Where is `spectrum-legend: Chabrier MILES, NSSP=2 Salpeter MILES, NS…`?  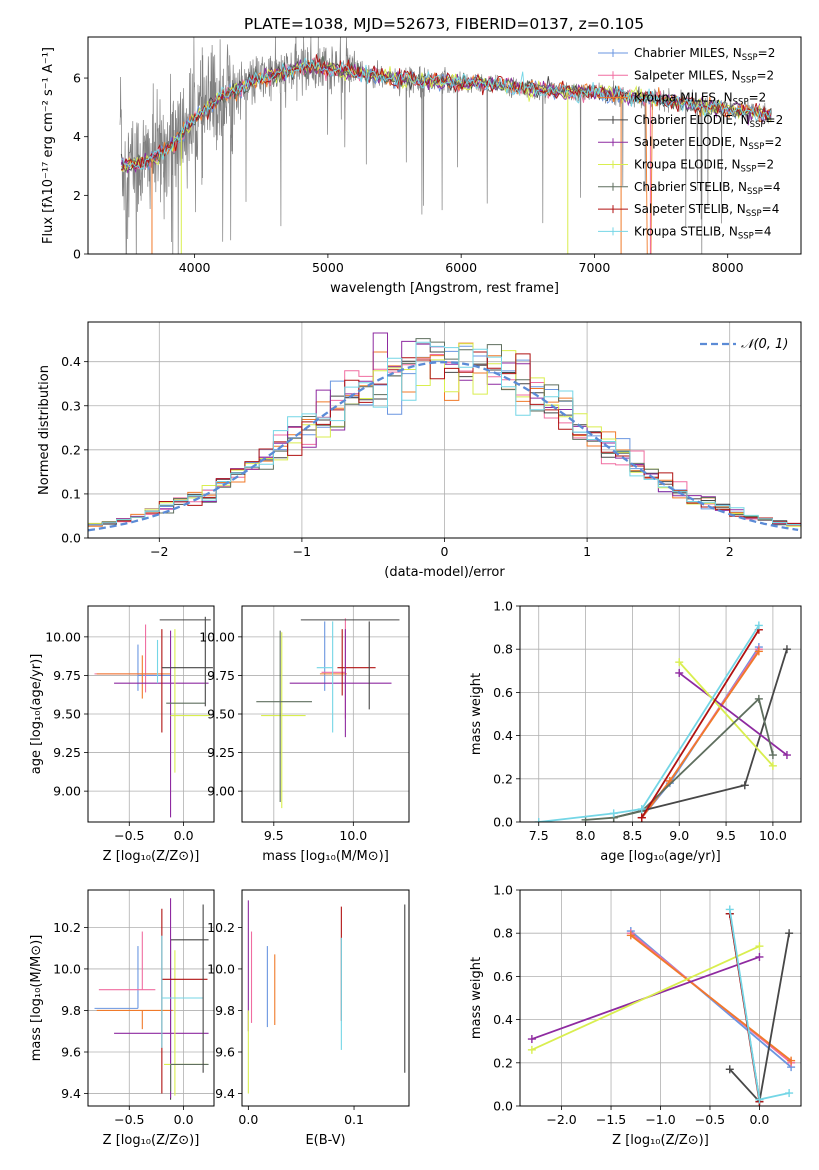
spectrum-legend: Chabrier MILES, NSSP=2 Salpeter MILES, NS… is located at coordinates (690, 143).